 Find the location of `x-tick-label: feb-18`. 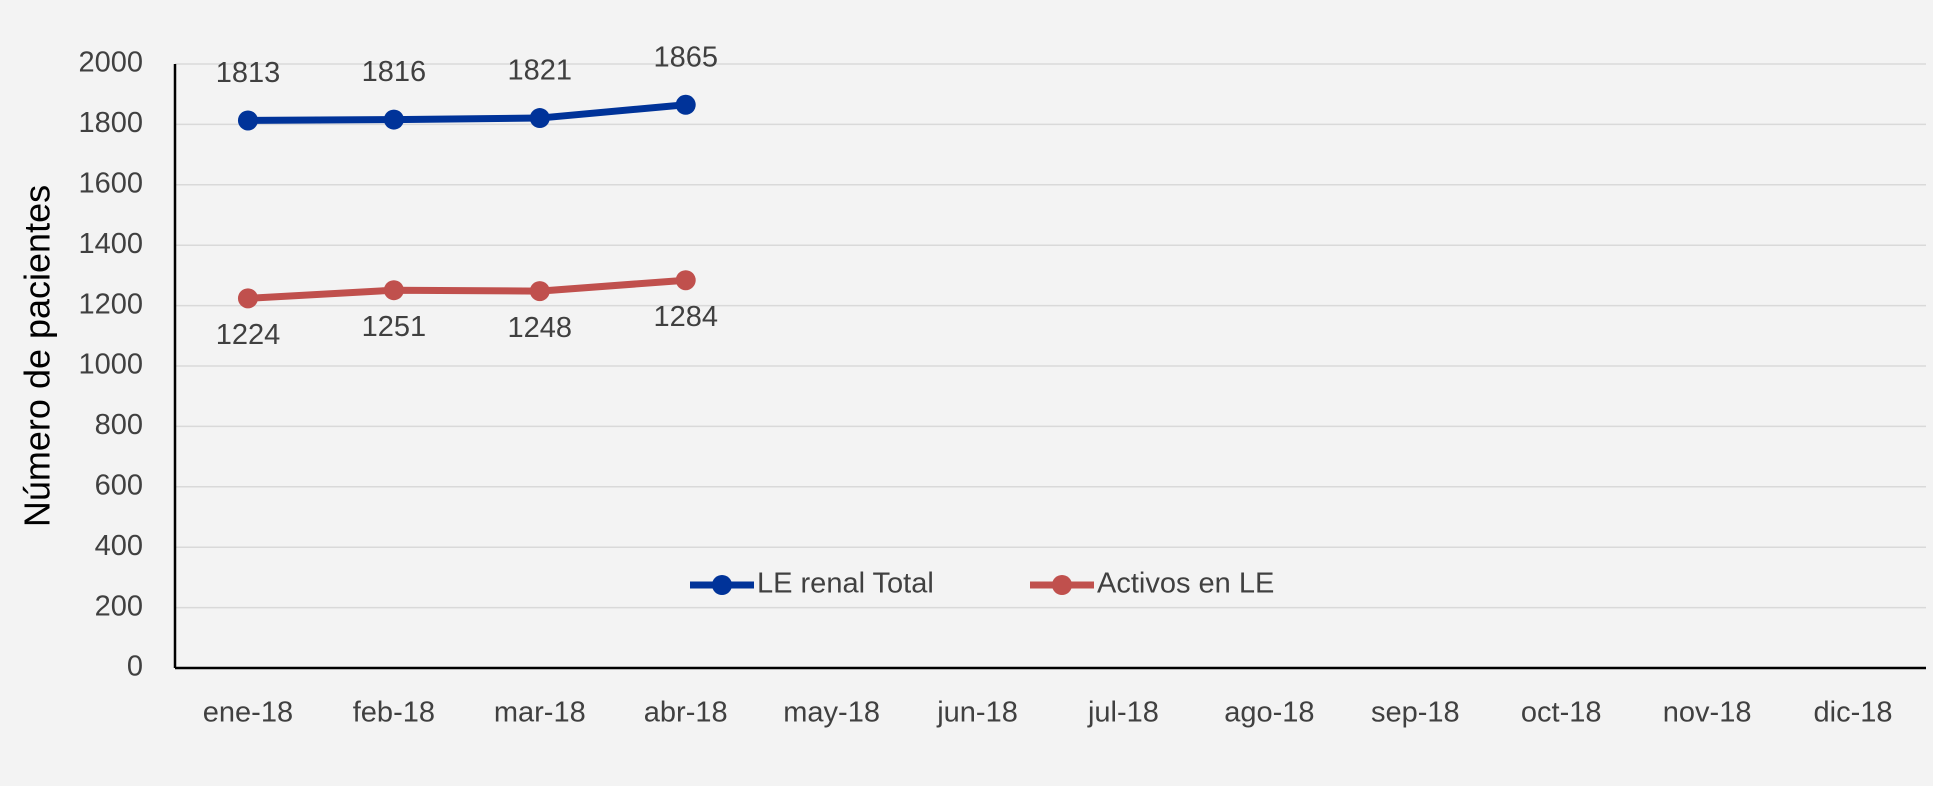

x-tick-label: feb-18 is located at coordinates (394, 713).